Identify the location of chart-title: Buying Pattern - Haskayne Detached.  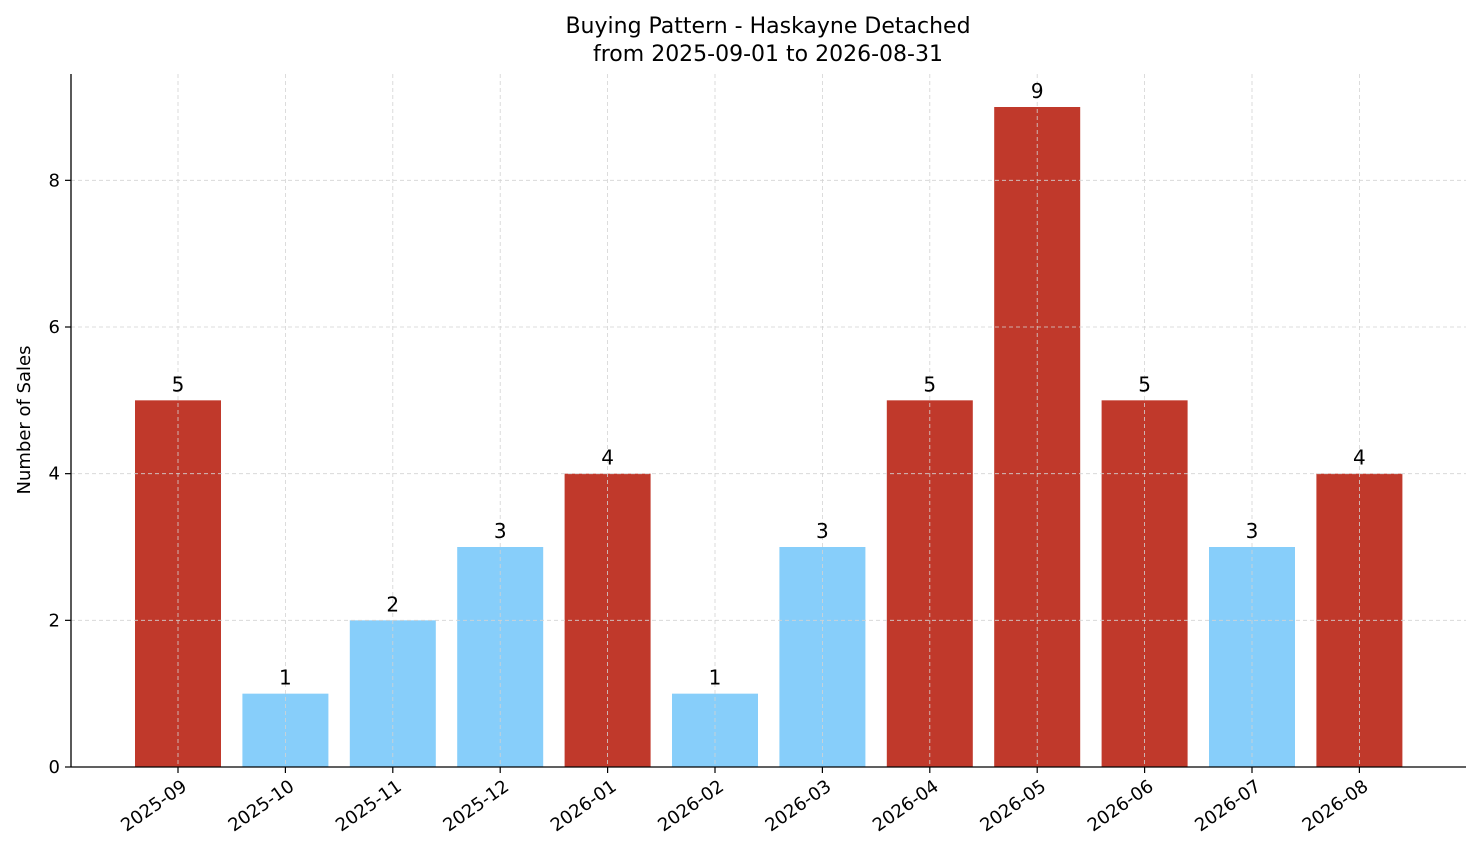
(767, 26).